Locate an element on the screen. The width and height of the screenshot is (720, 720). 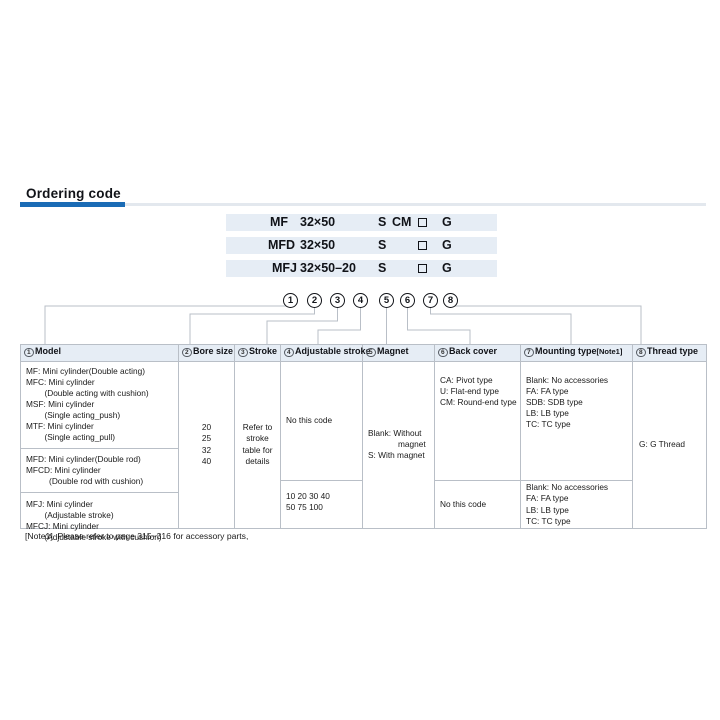
column-header-label: Bore size is located at coordinates (213, 351).